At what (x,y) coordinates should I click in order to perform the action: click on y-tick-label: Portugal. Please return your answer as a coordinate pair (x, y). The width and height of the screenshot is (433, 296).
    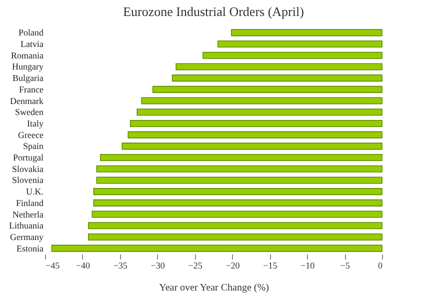
    Looking at the image, I should click on (28, 157).